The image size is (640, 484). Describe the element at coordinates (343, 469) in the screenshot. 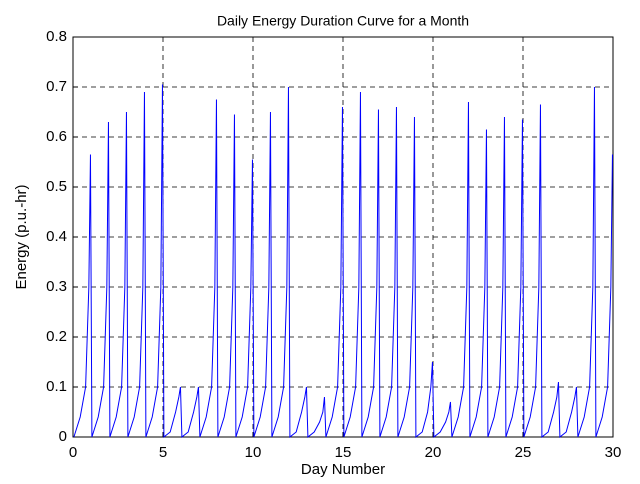

I see `x-axis-label: Day Number` at that location.